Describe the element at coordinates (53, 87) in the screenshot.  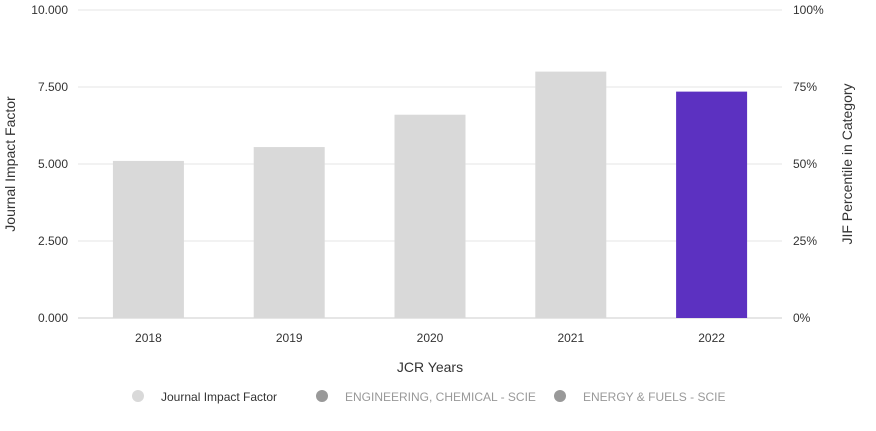
I see `y-tick-label: 7.500` at that location.